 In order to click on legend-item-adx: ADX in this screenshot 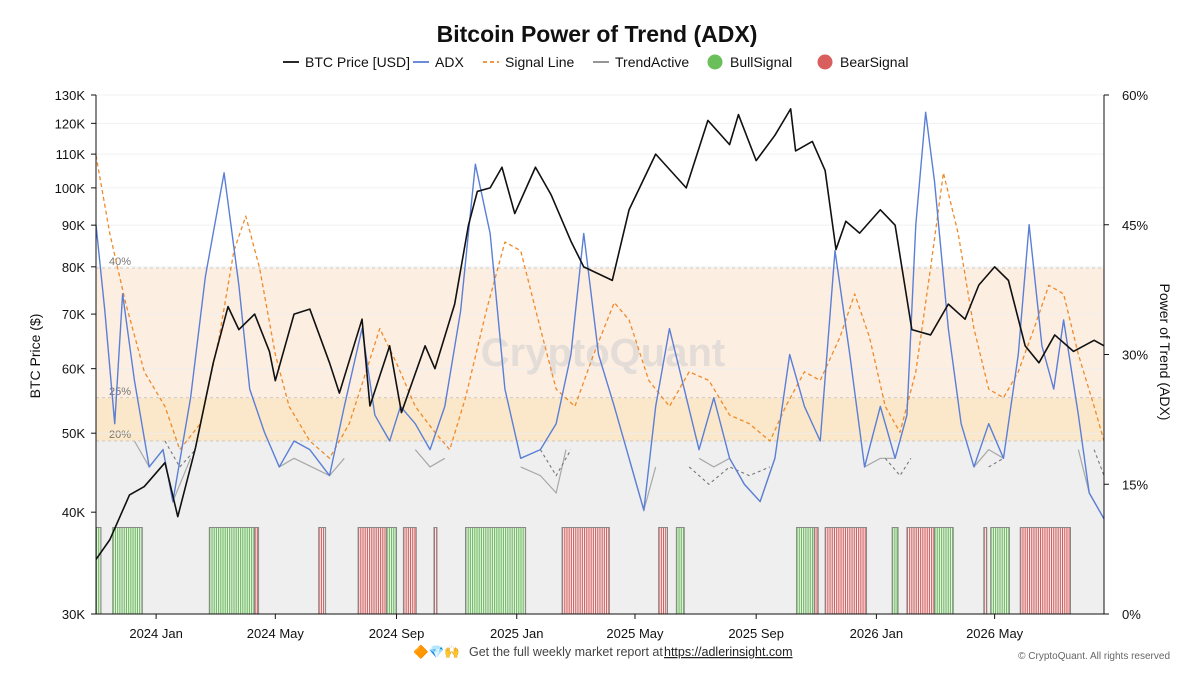, I will do `click(438, 62)`.